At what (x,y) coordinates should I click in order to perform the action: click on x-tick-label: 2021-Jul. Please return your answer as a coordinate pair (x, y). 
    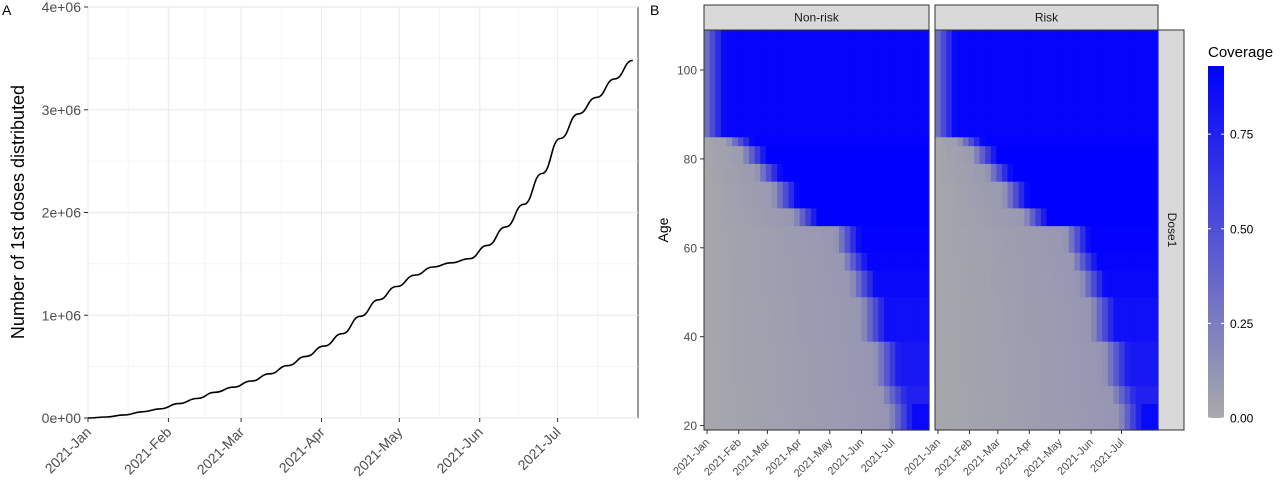
    Looking at the image, I should click on (1107, 456).